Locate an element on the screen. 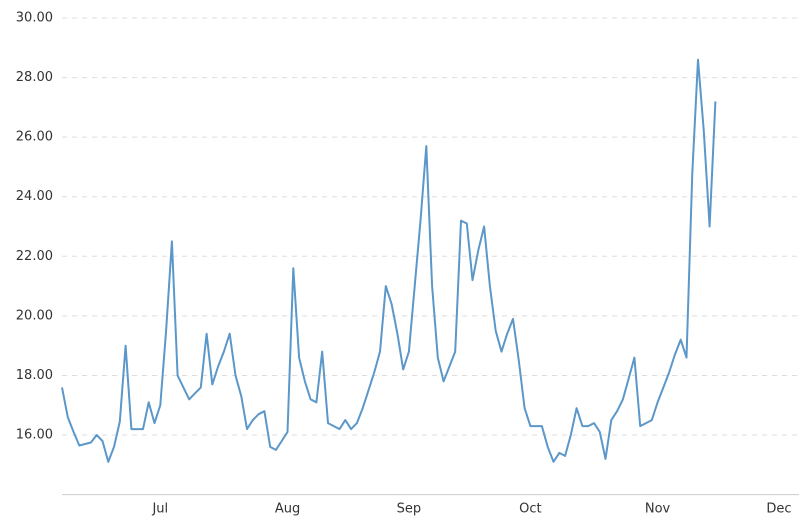 The width and height of the screenshot is (799, 520). y-tick-label: 20.00 is located at coordinates (34, 315).